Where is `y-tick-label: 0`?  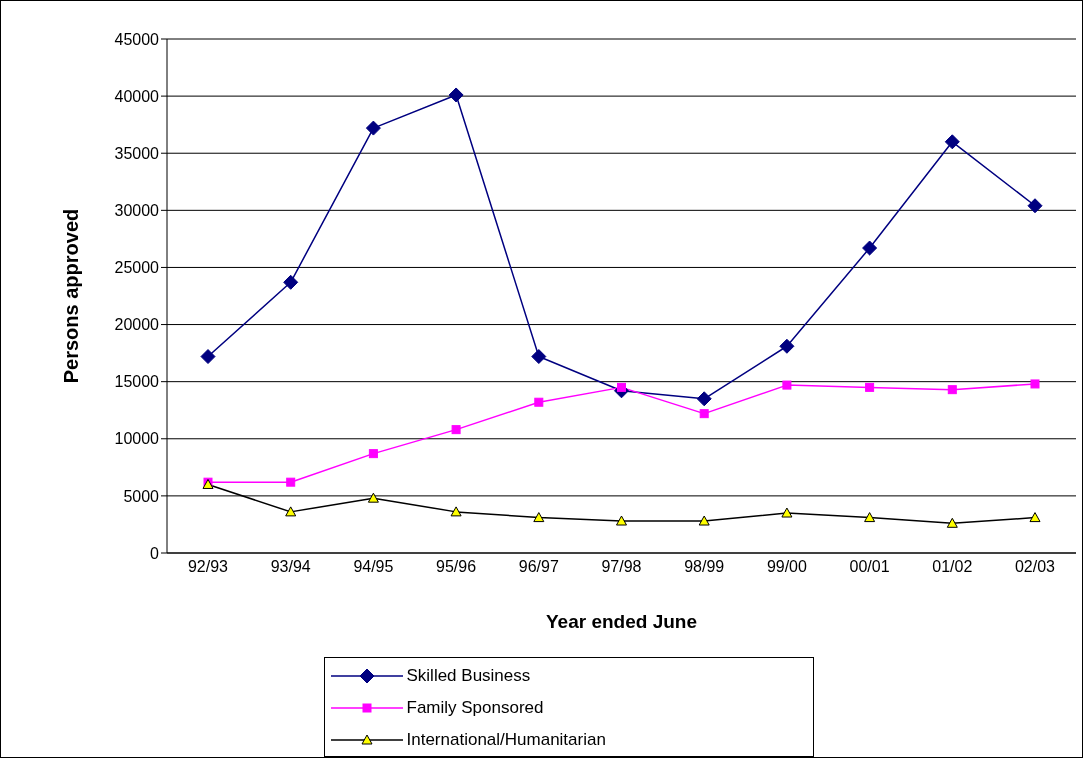 y-tick-label: 0 is located at coordinates (155, 553).